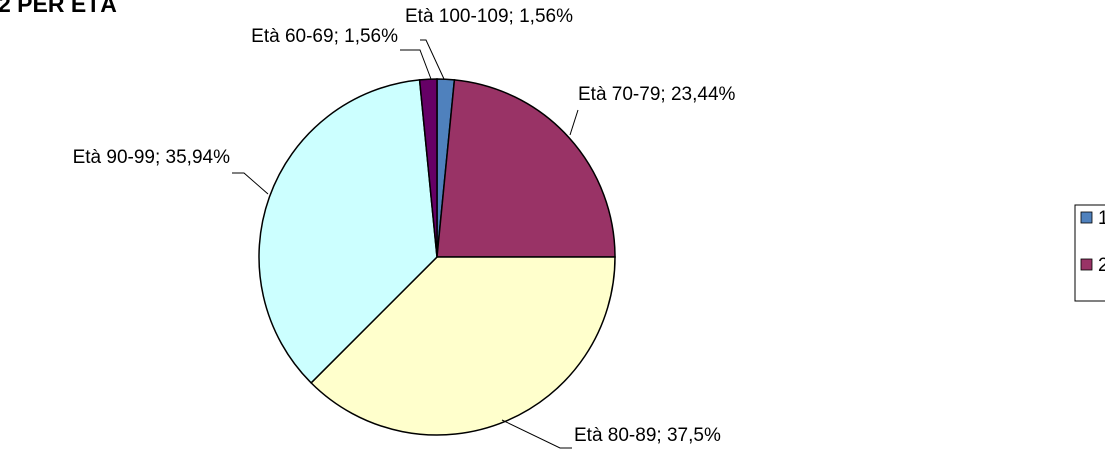  I want to click on data-label: Età 100-109; 1,56%, so click(489, 16).